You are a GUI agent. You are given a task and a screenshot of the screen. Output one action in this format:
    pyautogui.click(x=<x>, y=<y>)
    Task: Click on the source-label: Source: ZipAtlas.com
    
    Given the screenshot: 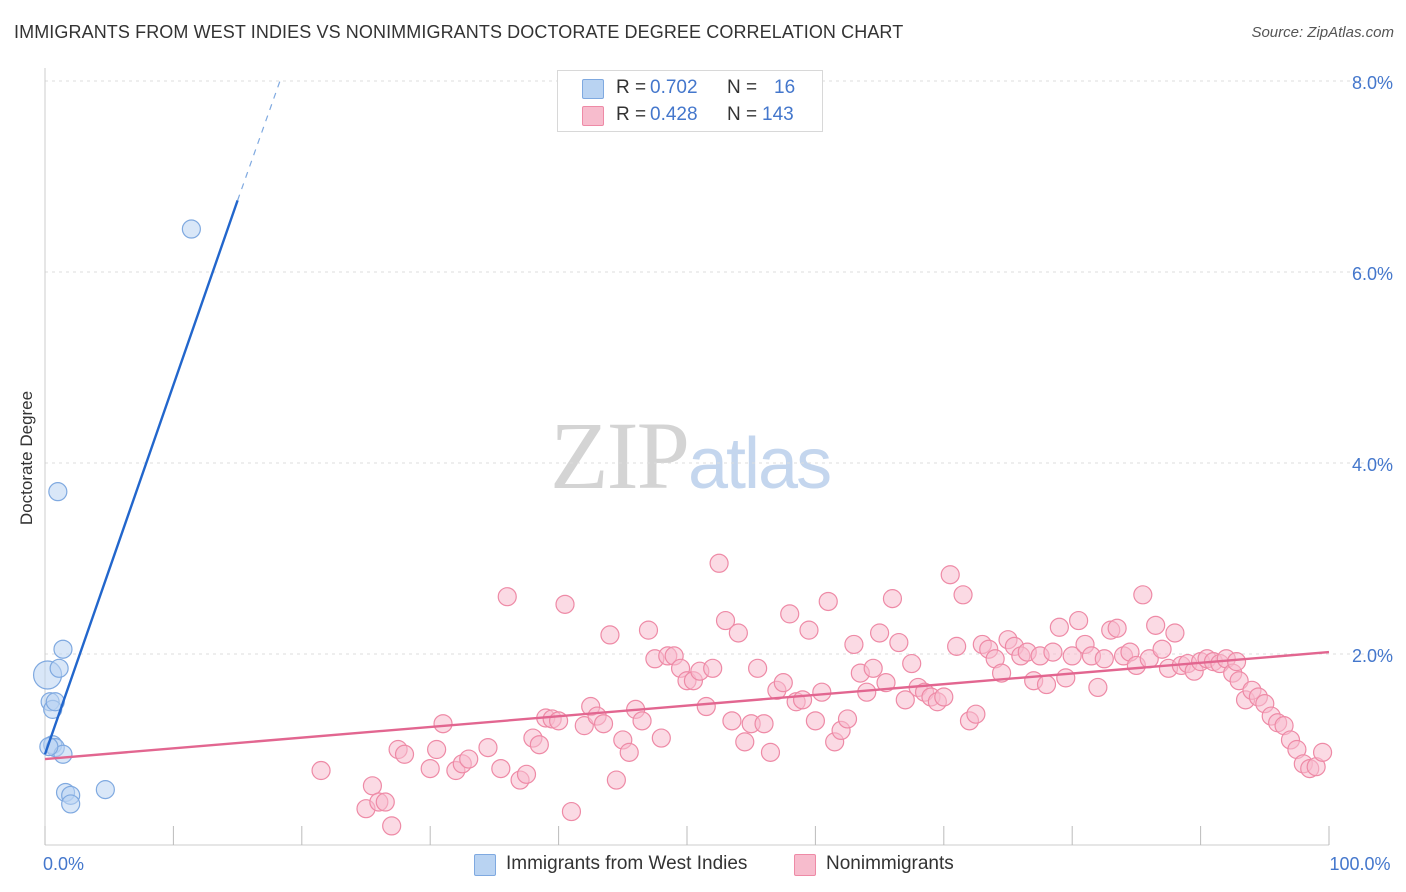 What is the action you would take?
    pyautogui.click(x=1322, y=32)
    